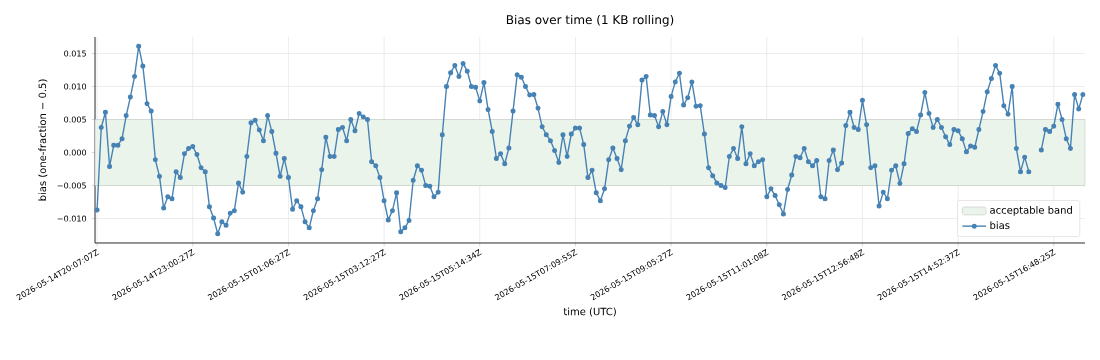 This screenshot has height=360, width=1100. Describe the element at coordinates (71, 185) in the screenshot. I see `y-tick-label: −0.005` at that location.